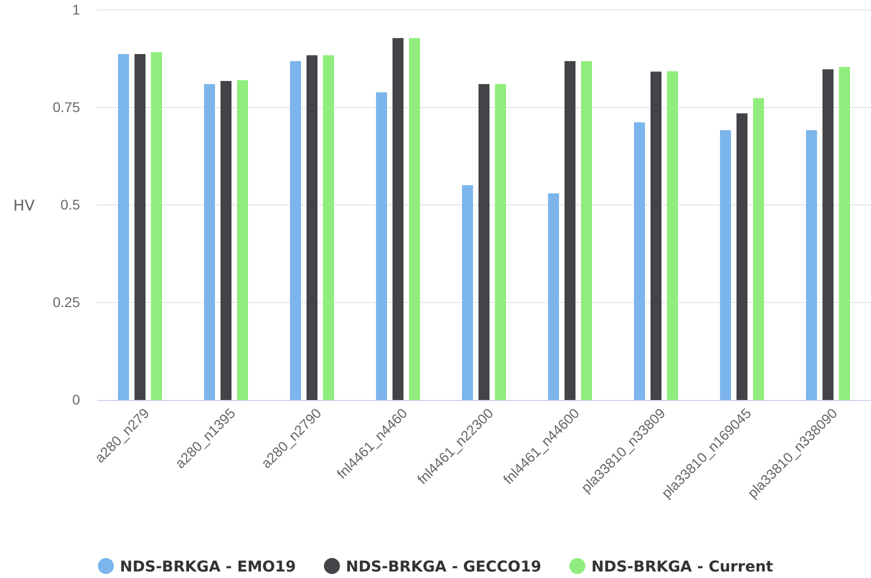 The height and width of the screenshot is (578, 871). What do you see at coordinates (76, 9) in the screenshot?
I see `y-tick-label: 1` at bounding box center [76, 9].